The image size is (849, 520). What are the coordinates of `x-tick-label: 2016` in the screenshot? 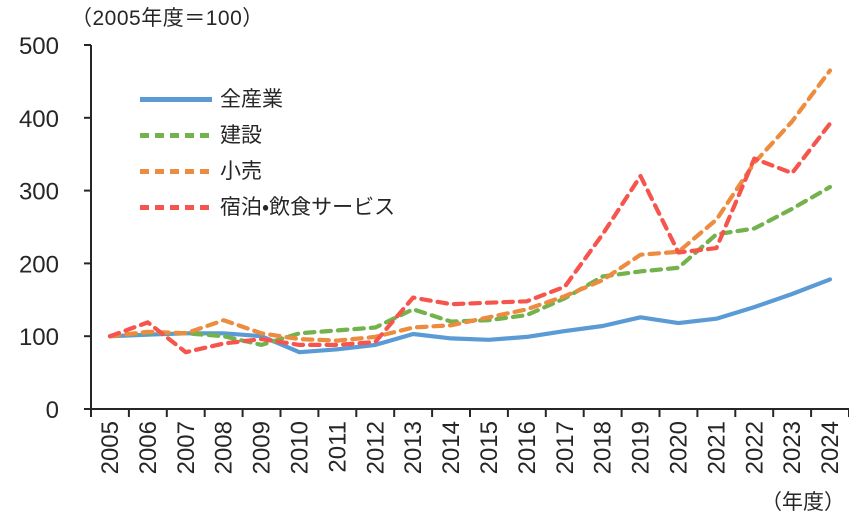 It's located at (527, 447).